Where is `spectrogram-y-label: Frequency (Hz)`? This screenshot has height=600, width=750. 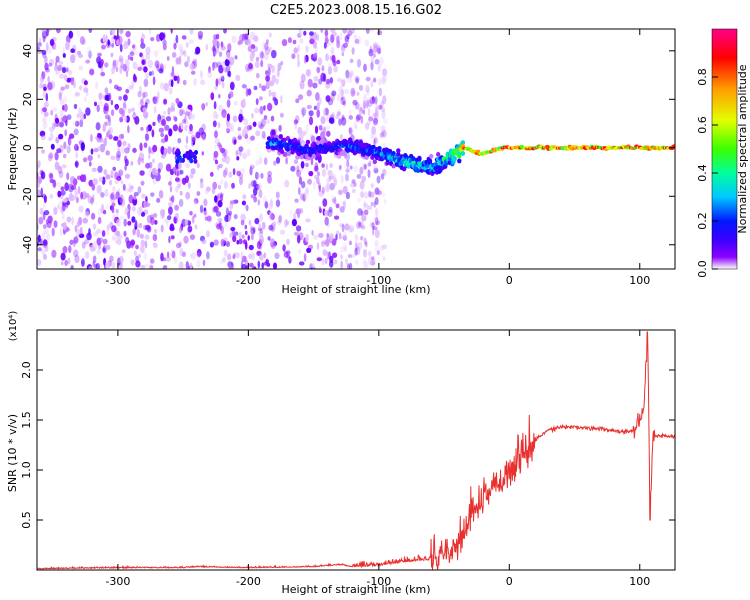 spectrogram-y-label: Frequency (Hz) is located at coordinates (12, 149).